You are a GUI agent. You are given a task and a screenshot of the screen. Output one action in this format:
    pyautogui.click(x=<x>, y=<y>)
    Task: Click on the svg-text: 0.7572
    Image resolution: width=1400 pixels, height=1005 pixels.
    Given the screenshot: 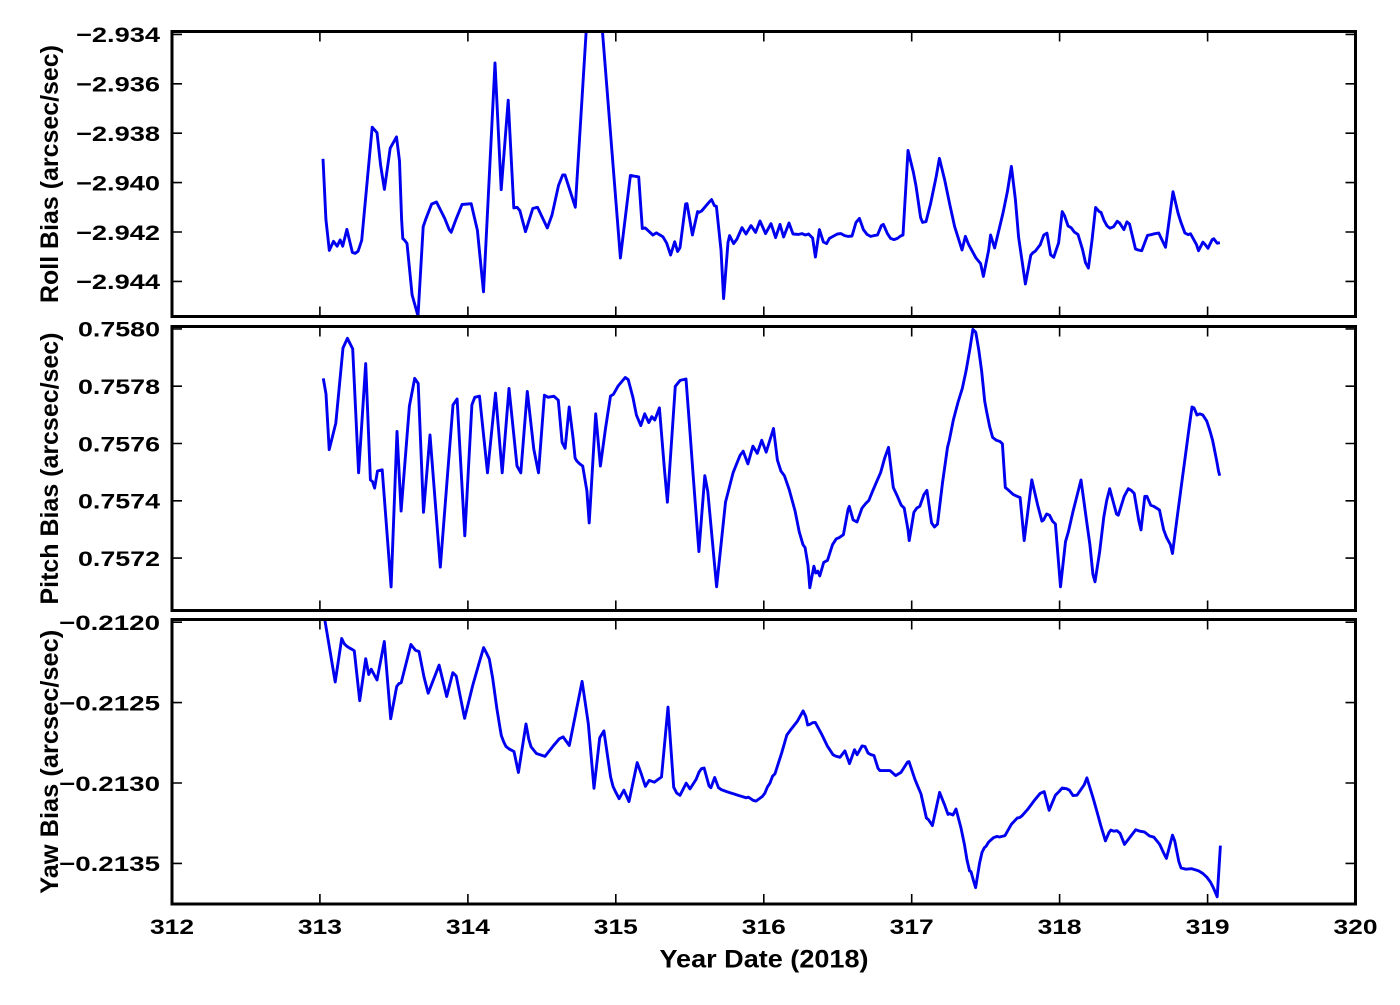 What is the action you would take?
    pyautogui.click(x=119, y=559)
    